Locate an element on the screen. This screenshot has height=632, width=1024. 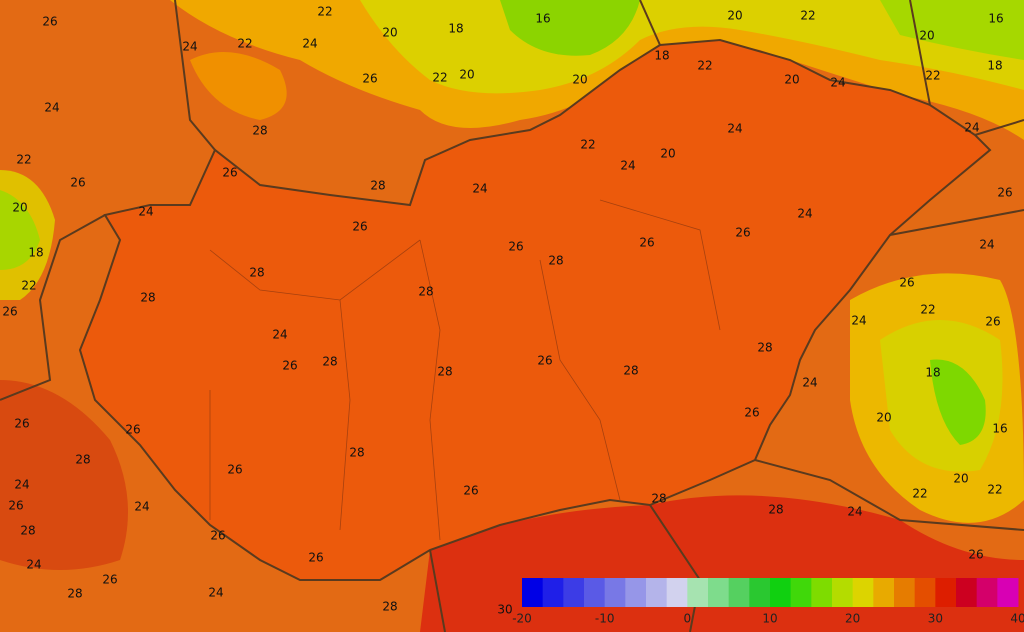
colorbar-tick-label: -10 is located at coordinates (605, 619).